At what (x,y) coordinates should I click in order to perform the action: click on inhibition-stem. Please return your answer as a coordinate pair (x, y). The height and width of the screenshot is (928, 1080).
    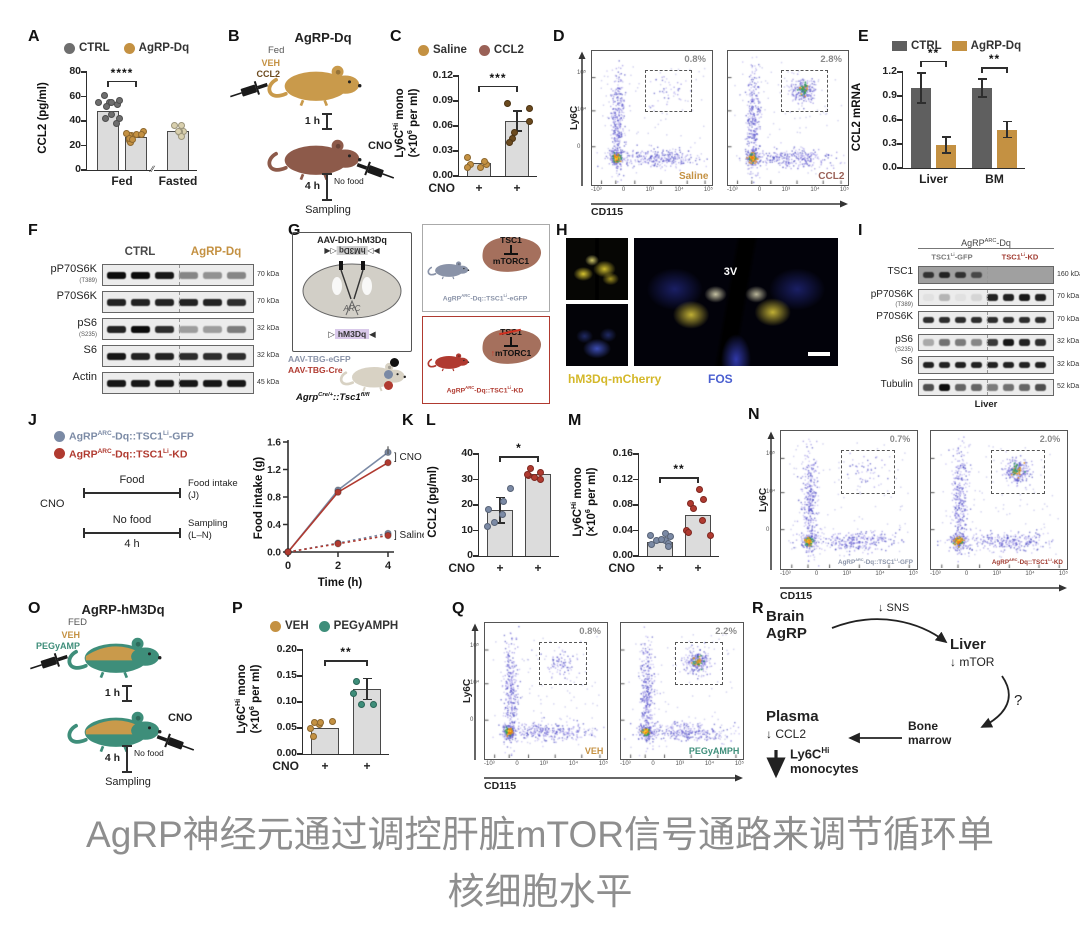
    Looking at the image, I should click on (511, 249).